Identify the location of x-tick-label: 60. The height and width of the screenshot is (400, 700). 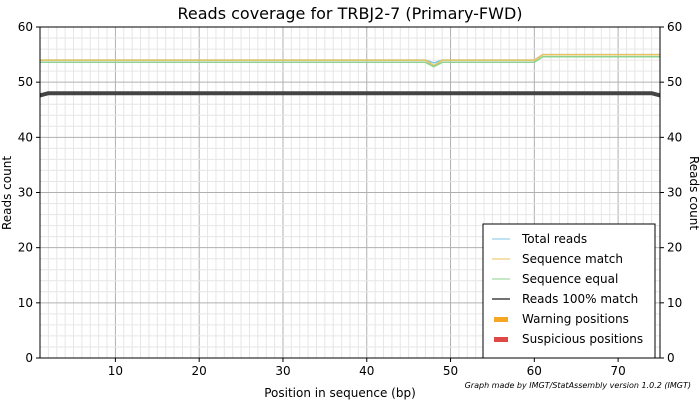
(534, 371).